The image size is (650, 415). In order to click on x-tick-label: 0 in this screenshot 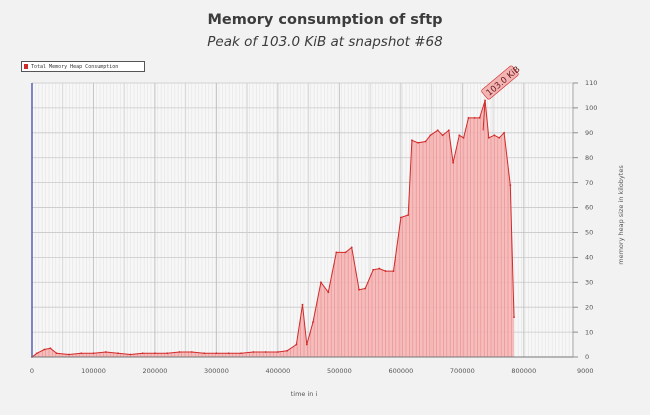, I will do `click(32, 371)`.